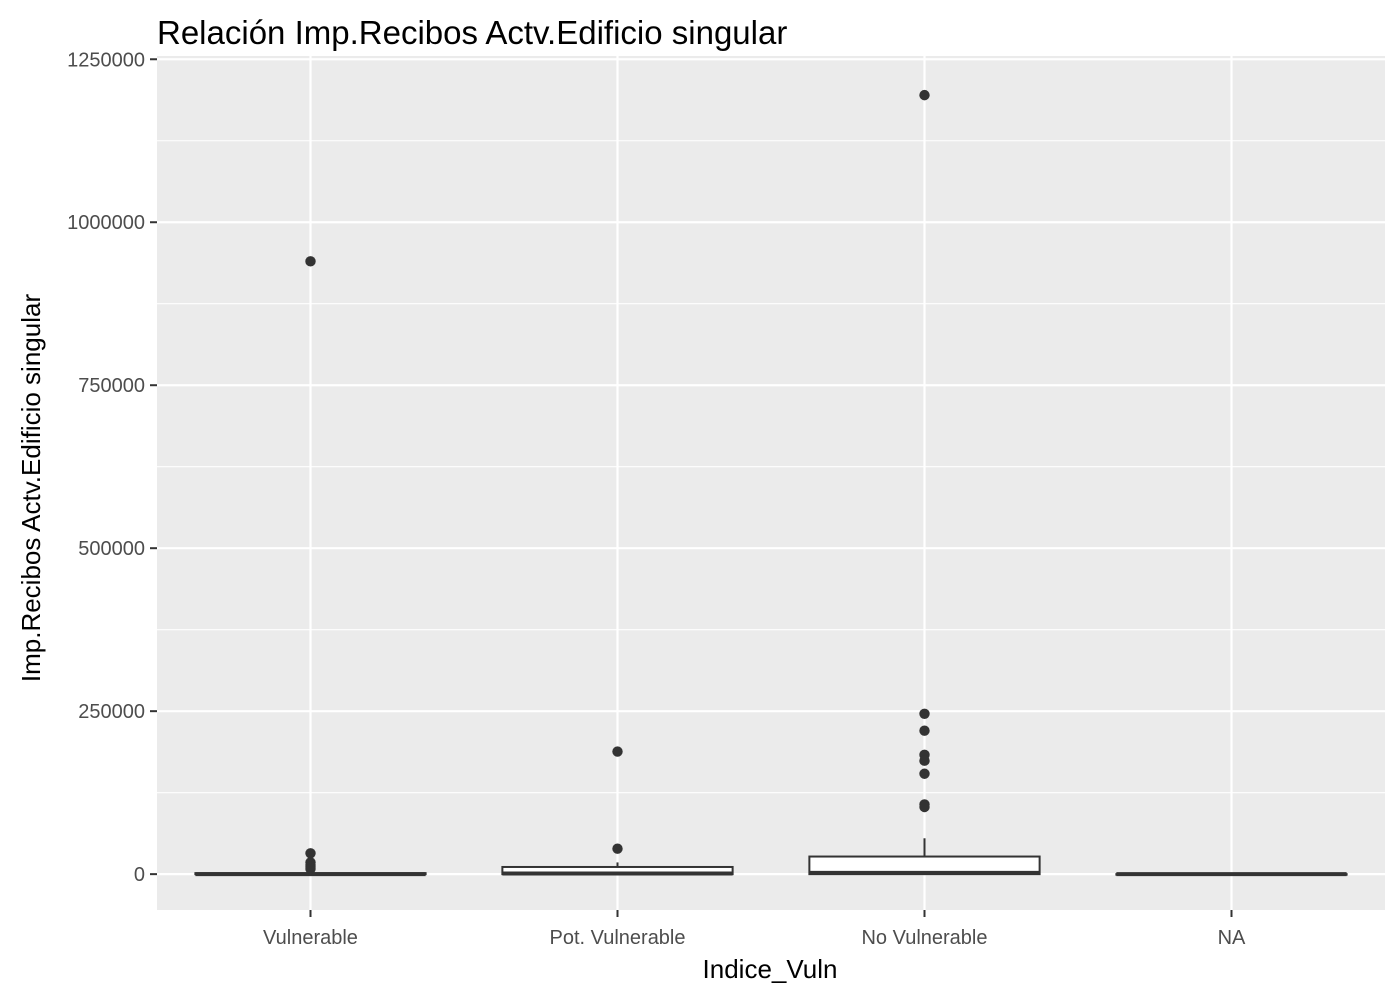 Image resolution: width=1400 pixels, height=1000 pixels. I want to click on x-tick-label: No Vulnerable, so click(924, 938).